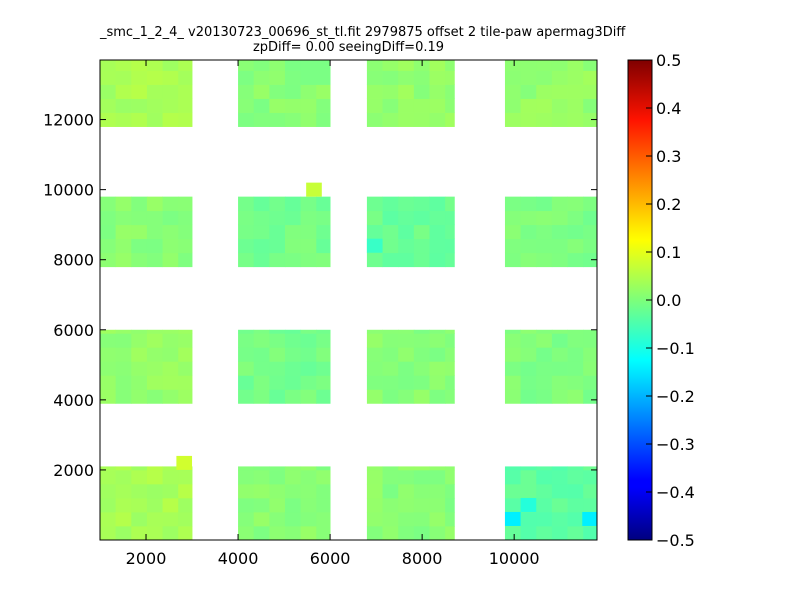 This screenshot has height=600, width=800. Describe the element at coordinates (668, 204) in the screenshot. I see `colorbar-tick-label: 0.2` at that location.